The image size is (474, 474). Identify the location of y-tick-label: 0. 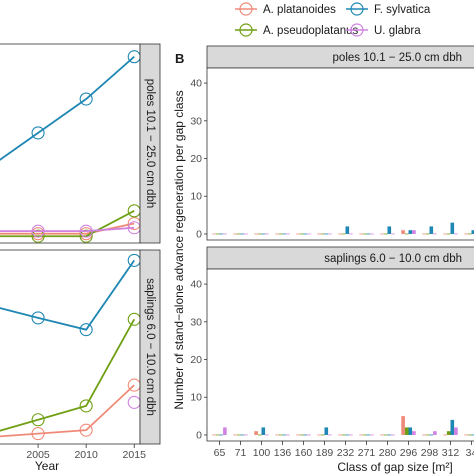
(199, 234).